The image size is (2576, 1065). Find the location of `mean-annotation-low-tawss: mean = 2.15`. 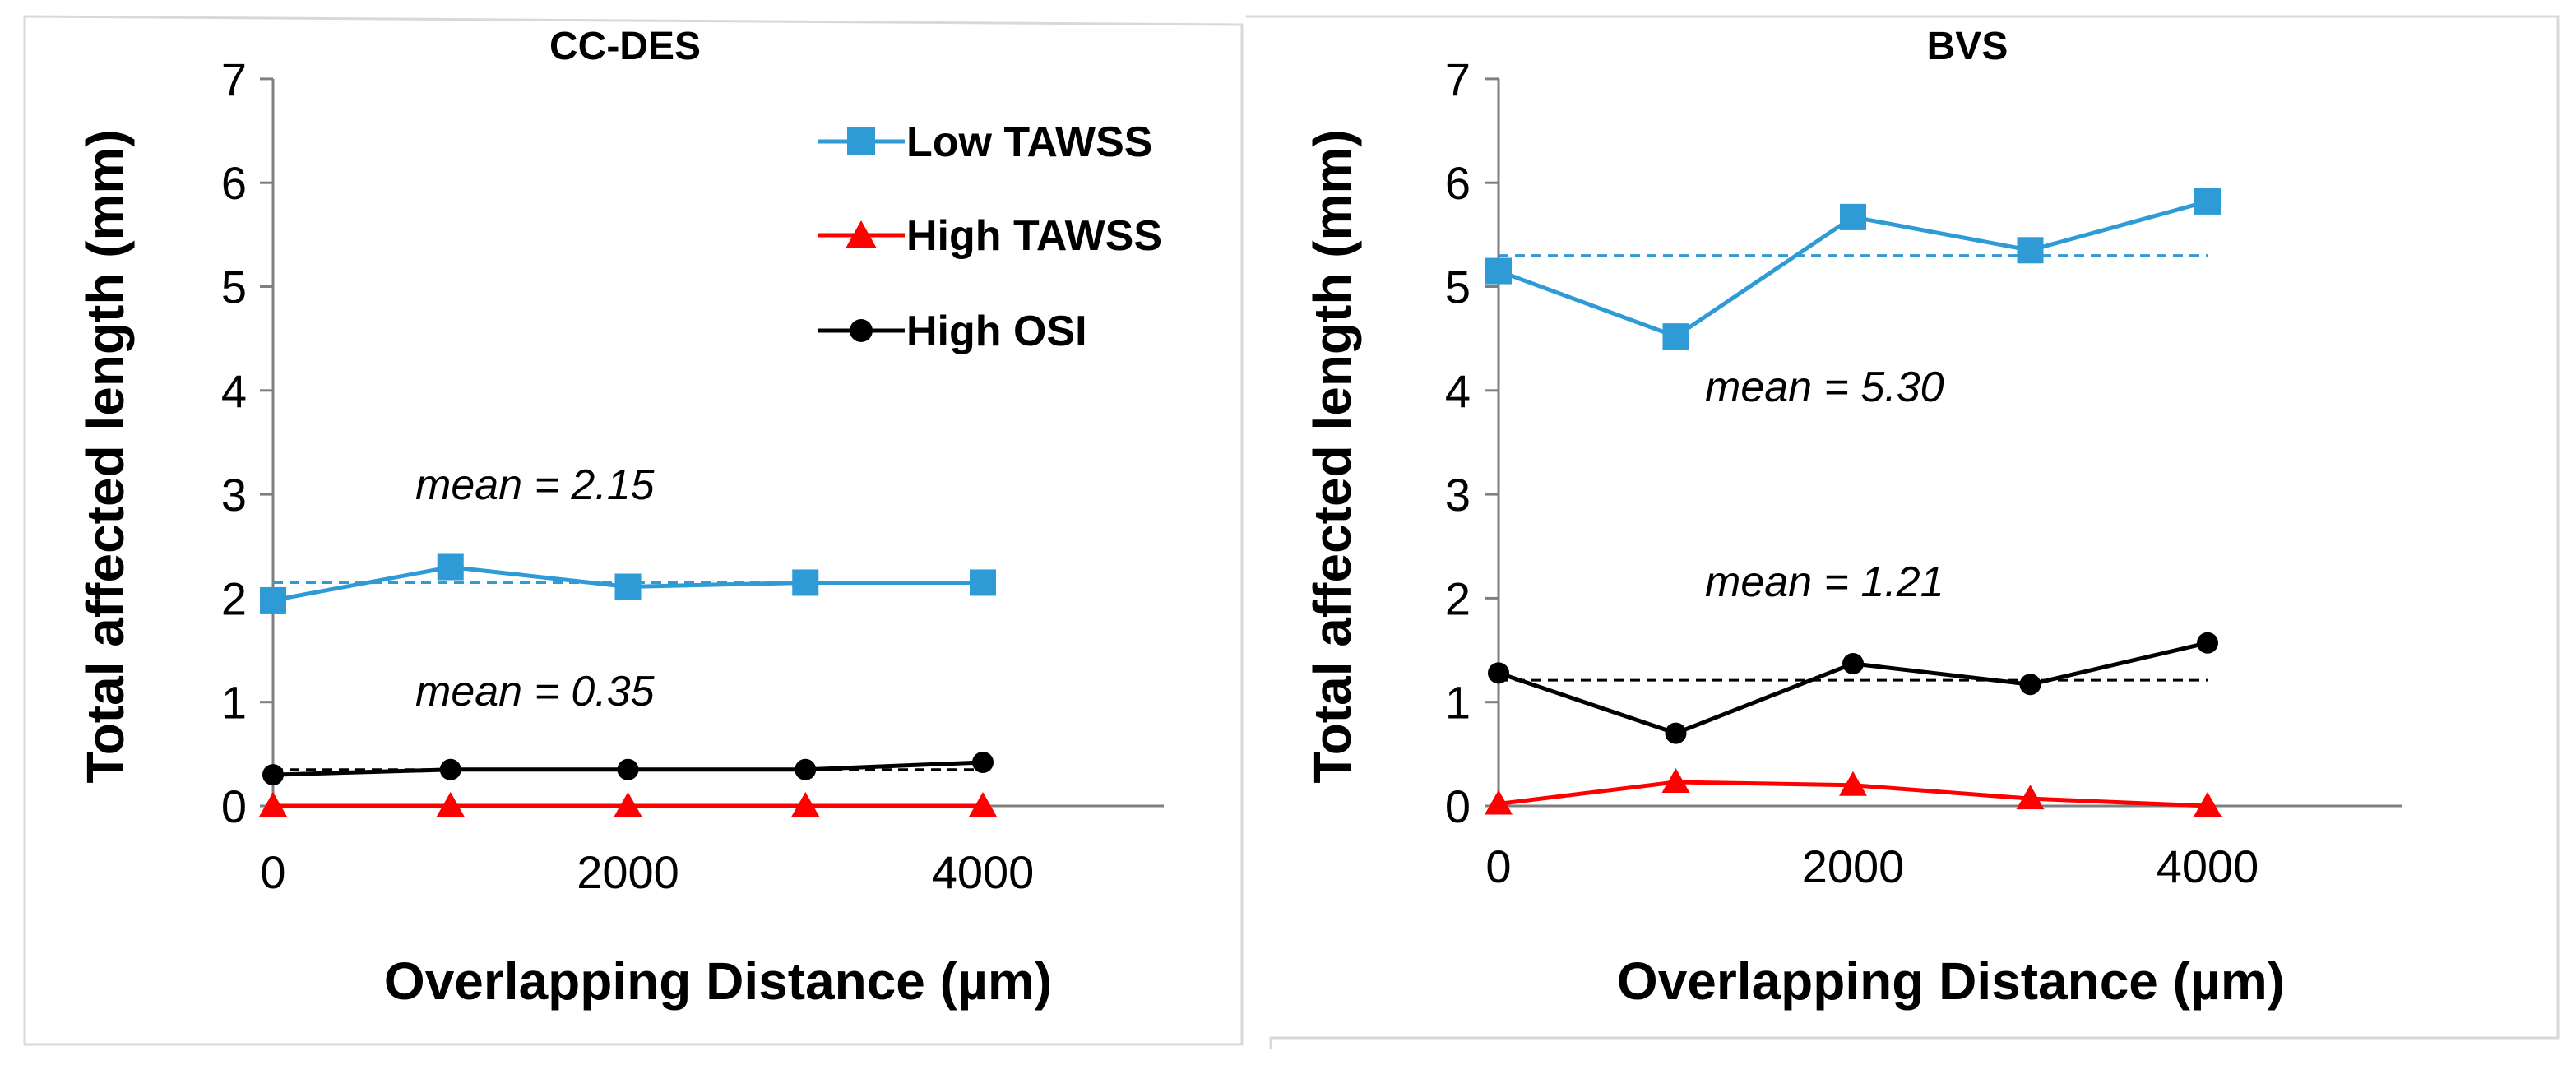

mean-annotation-low-tawss: mean = 2.15 is located at coordinates (536, 485).